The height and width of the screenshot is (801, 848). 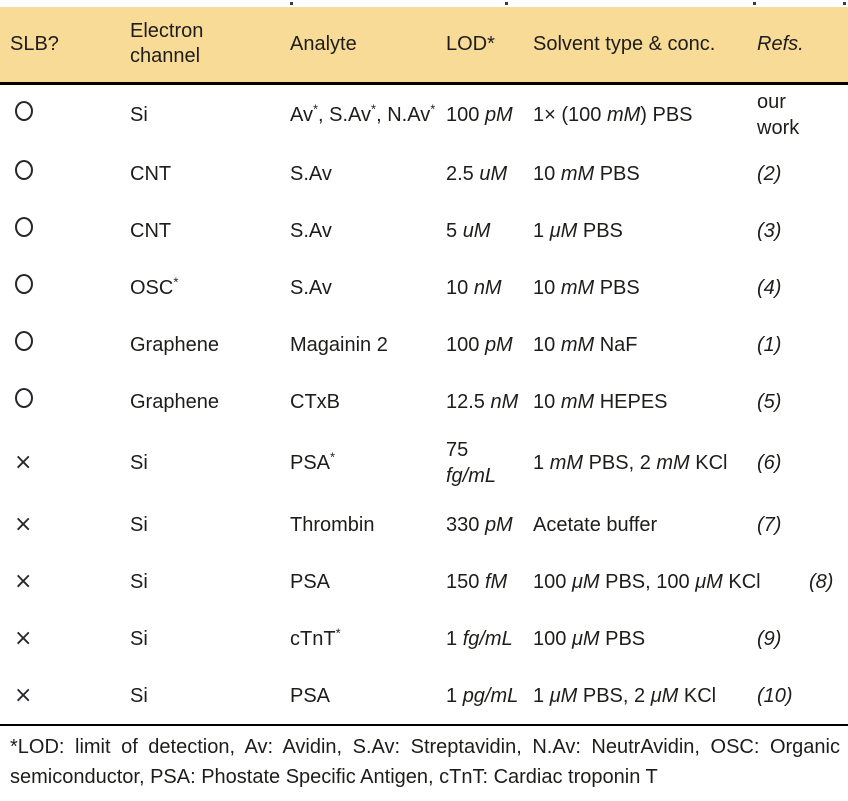 I want to click on lod-cell: 2.5 uM, so click(x=477, y=173).